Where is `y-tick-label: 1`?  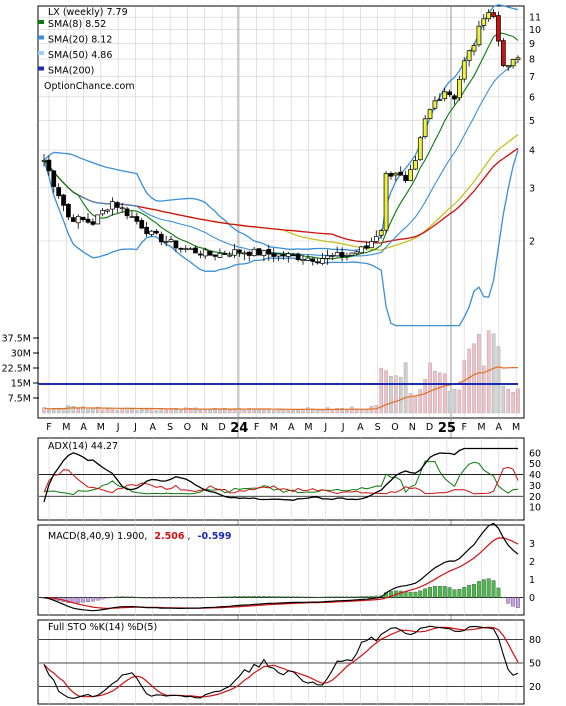
y-tick-label: 1 is located at coordinates (532, 580).